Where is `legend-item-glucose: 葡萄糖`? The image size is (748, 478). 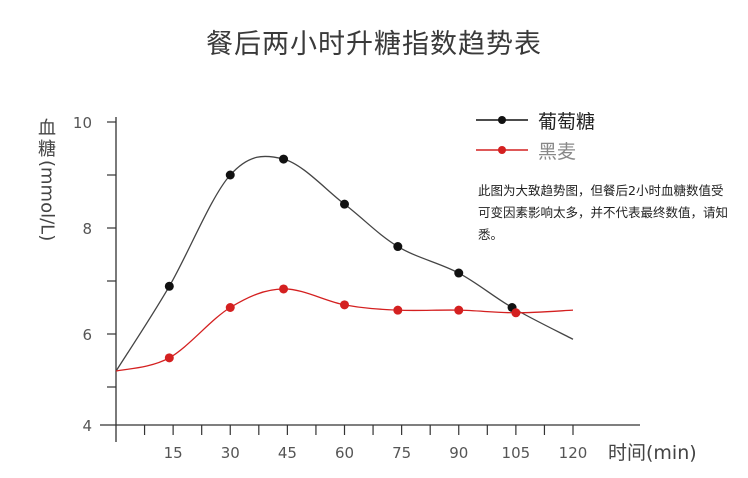 legend-item-glucose: 葡萄糖 is located at coordinates (535, 120).